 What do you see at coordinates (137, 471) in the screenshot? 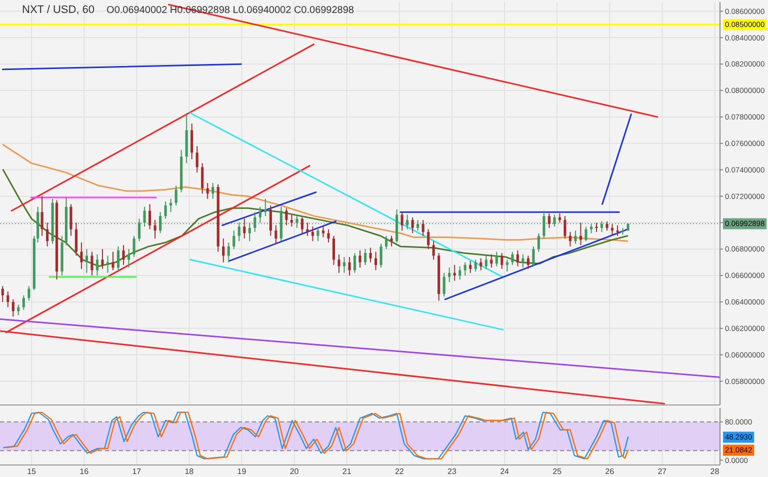
I see `x-tick-label: 17` at bounding box center [137, 471].